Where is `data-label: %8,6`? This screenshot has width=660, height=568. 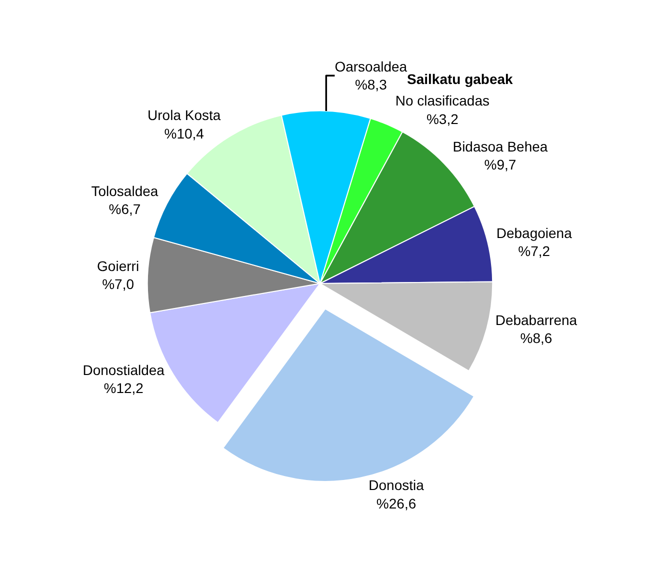 data-label: %8,6 is located at coordinates (536, 338).